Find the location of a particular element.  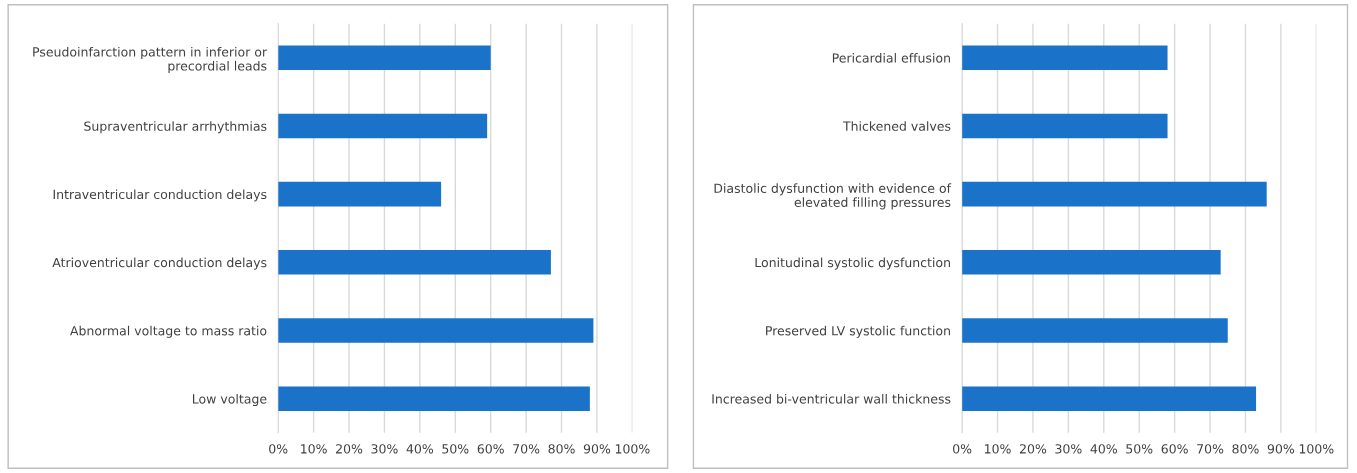

y-tick-label: Supraventricular arrhythmias is located at coordinates (175, 127).